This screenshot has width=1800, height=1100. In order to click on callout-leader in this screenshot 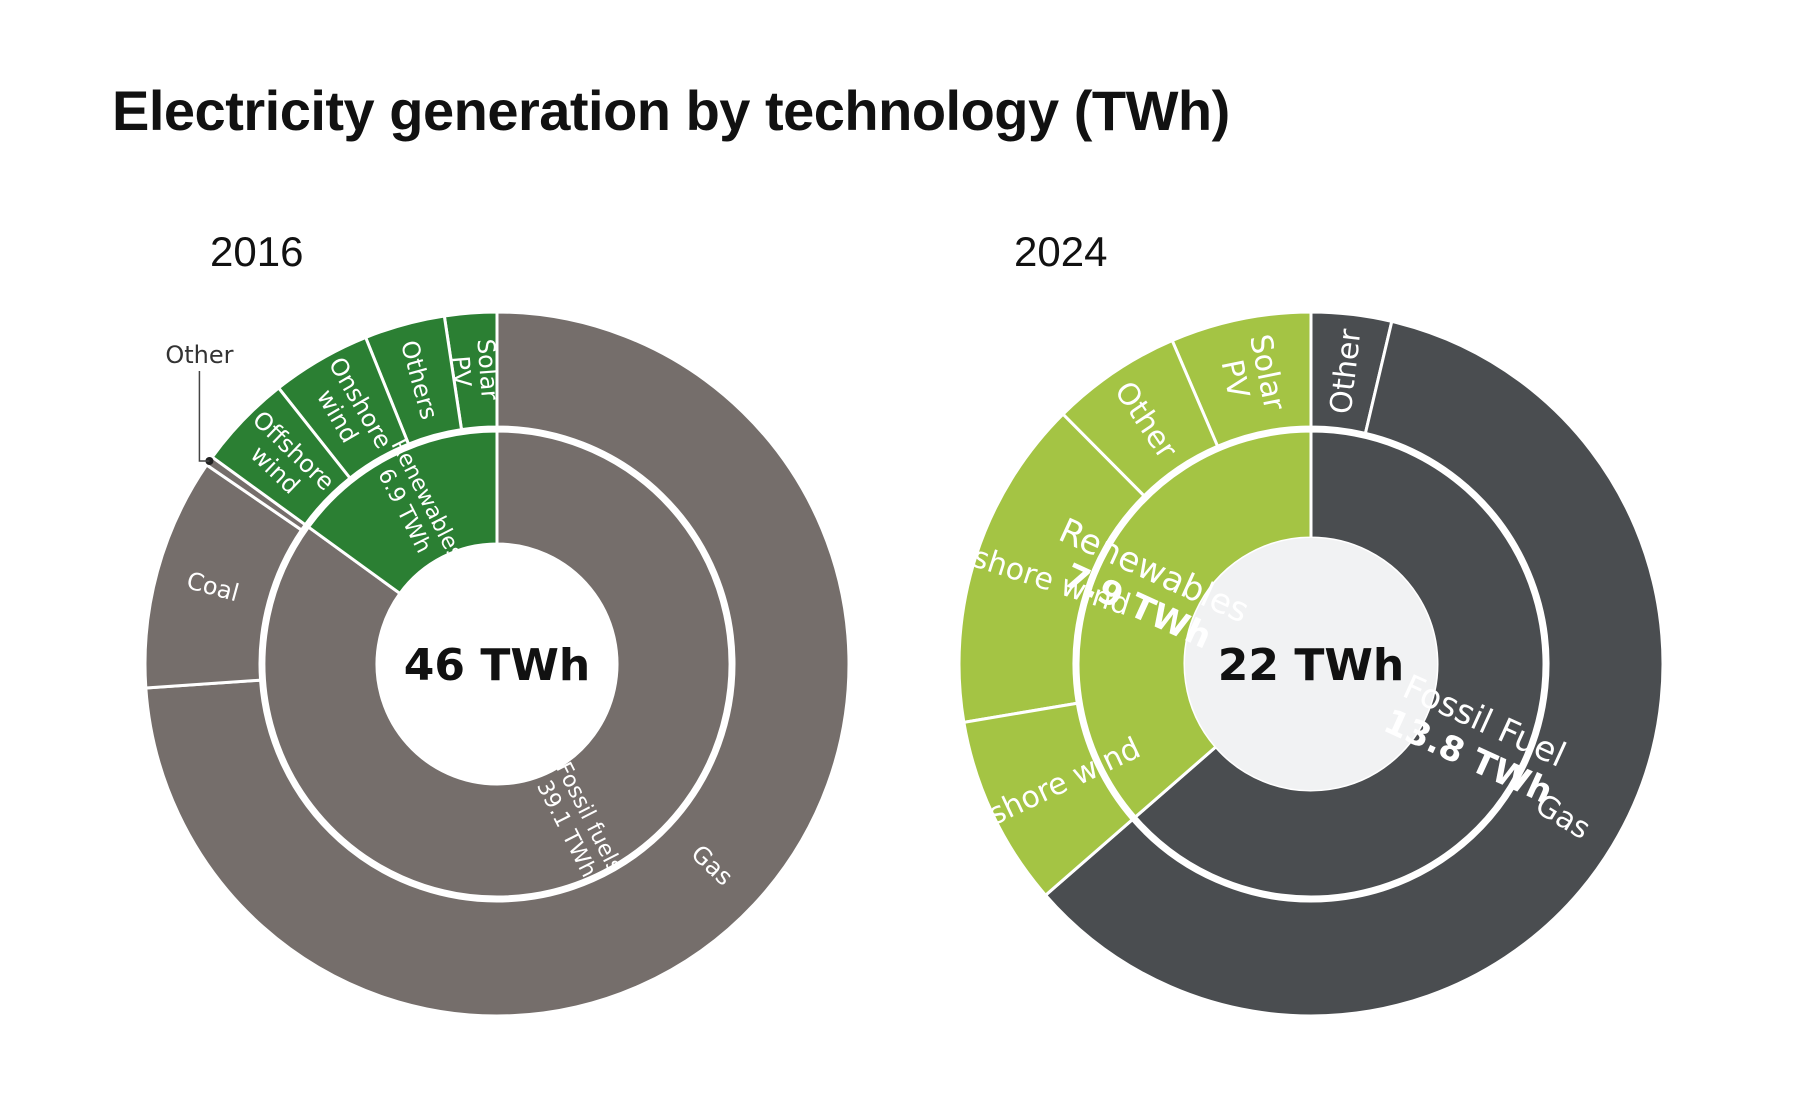, I will do `click(204, 416)`.